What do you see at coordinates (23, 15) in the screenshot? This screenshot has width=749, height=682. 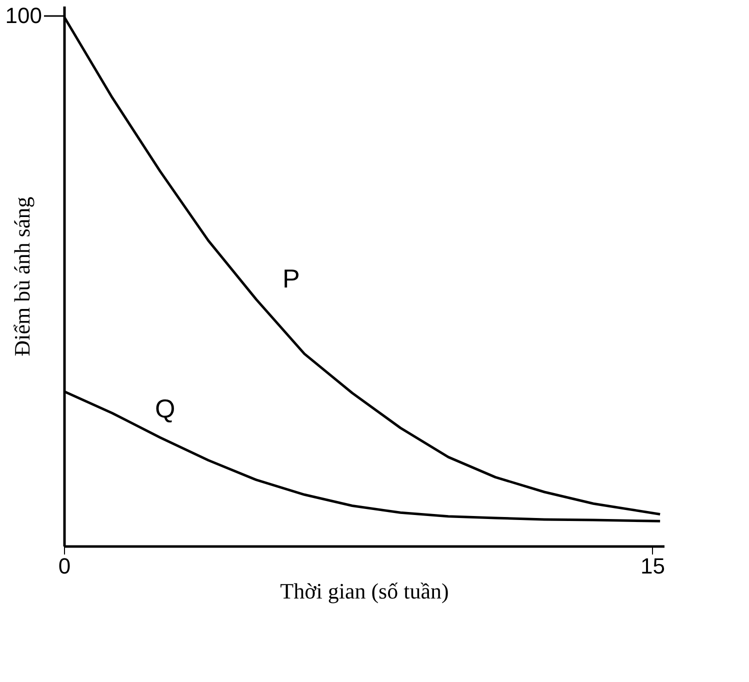 I see `text: 100` at bounding box center [23, 15].